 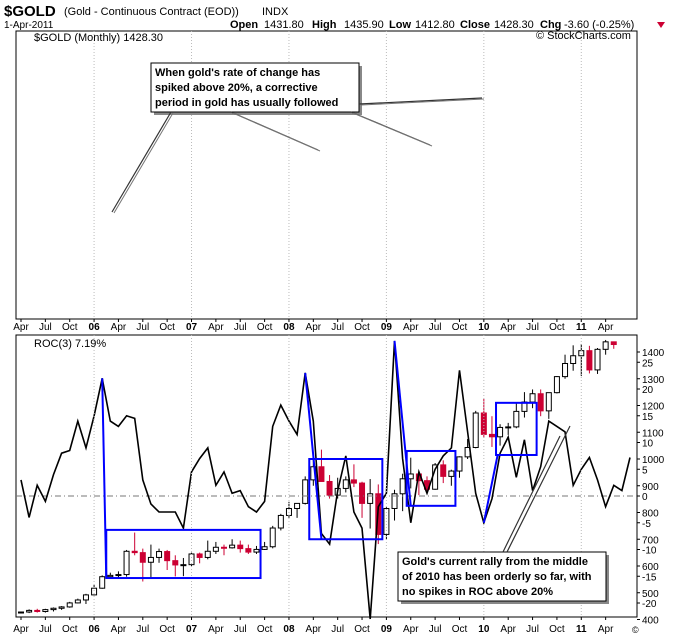 I want to click on roc-y-tick-label: -20, so click(x=649, y=604).